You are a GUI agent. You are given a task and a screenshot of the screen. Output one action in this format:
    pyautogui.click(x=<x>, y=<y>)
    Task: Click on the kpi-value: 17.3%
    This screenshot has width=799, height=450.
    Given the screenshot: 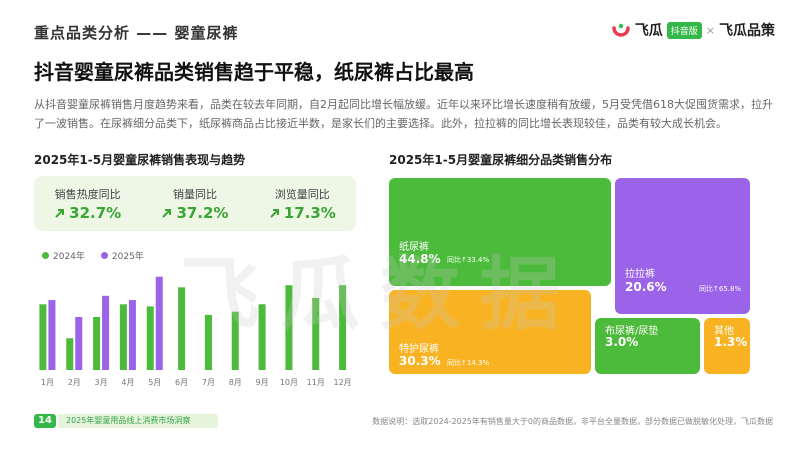 What is the action you would take?
    pyautogui.click(x=309, y=212)
    